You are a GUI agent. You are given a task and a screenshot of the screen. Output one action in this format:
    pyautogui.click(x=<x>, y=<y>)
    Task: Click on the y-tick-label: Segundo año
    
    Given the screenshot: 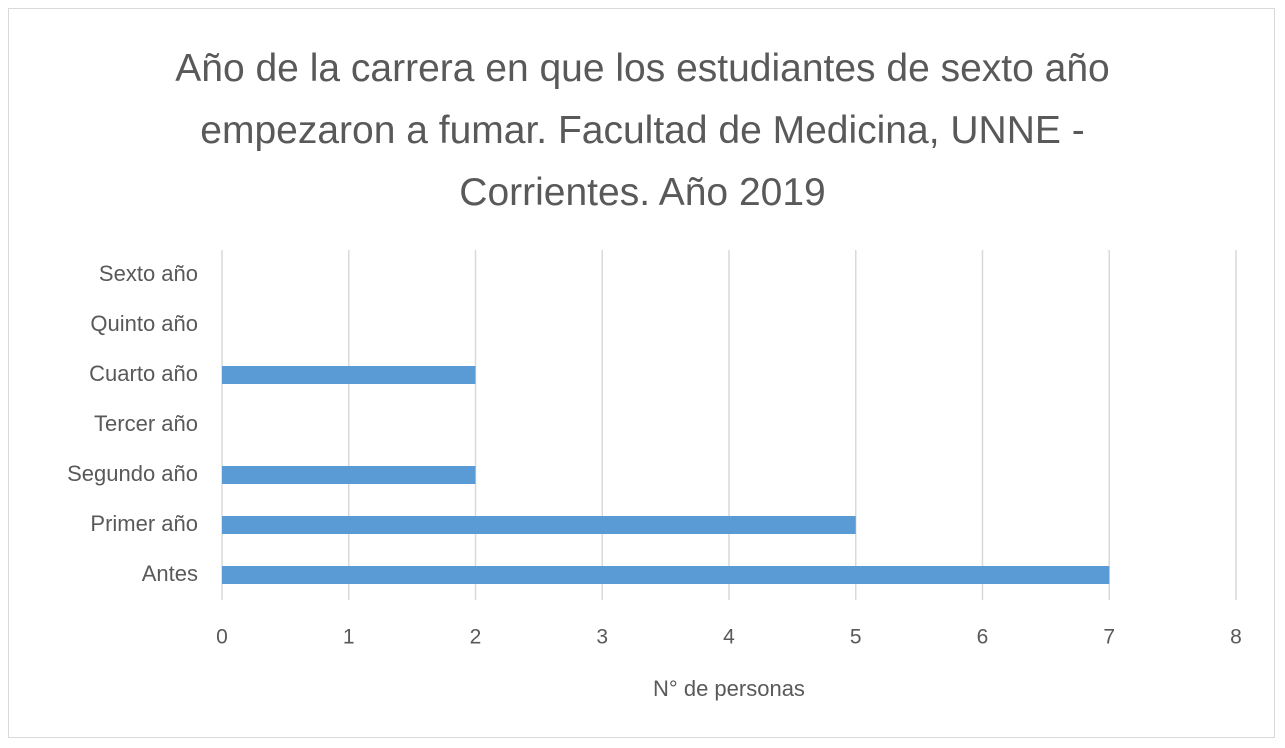 What is the action you would take?
    pyautogui.click(x=132, y=473)
    